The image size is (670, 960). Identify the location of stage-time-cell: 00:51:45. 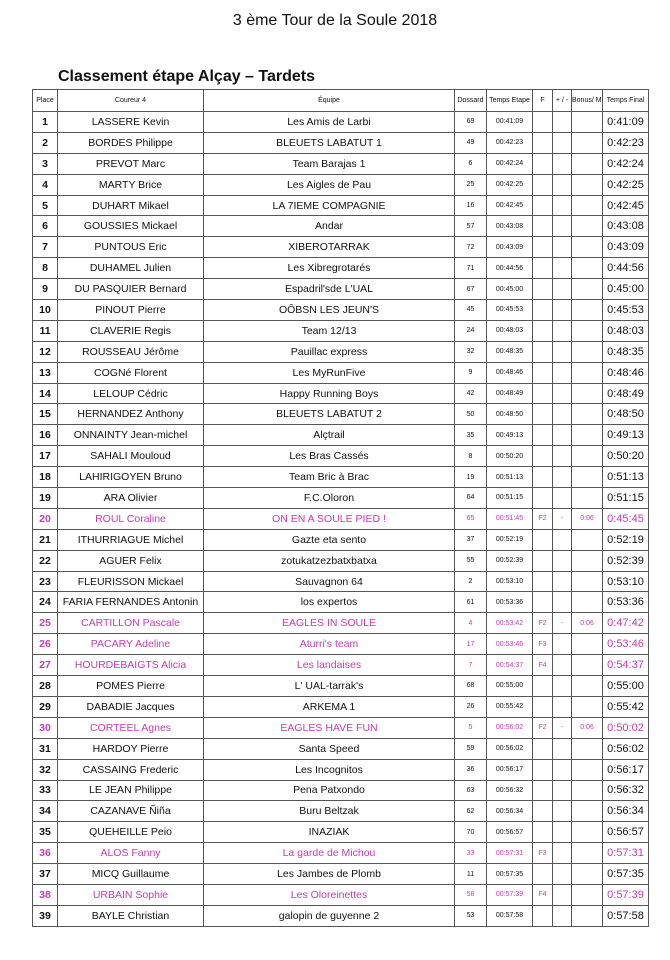
(509, 518).